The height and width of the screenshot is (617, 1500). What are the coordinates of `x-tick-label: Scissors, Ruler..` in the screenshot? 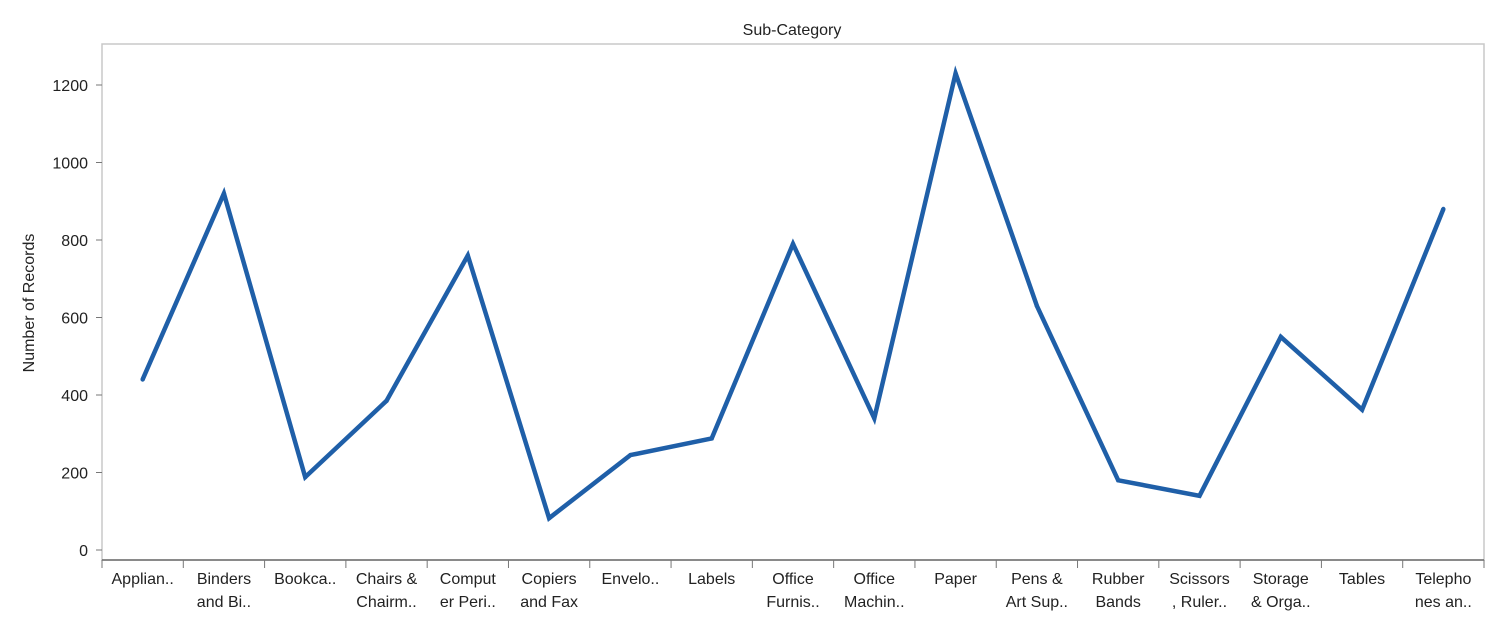 It's located at (1199, 591).